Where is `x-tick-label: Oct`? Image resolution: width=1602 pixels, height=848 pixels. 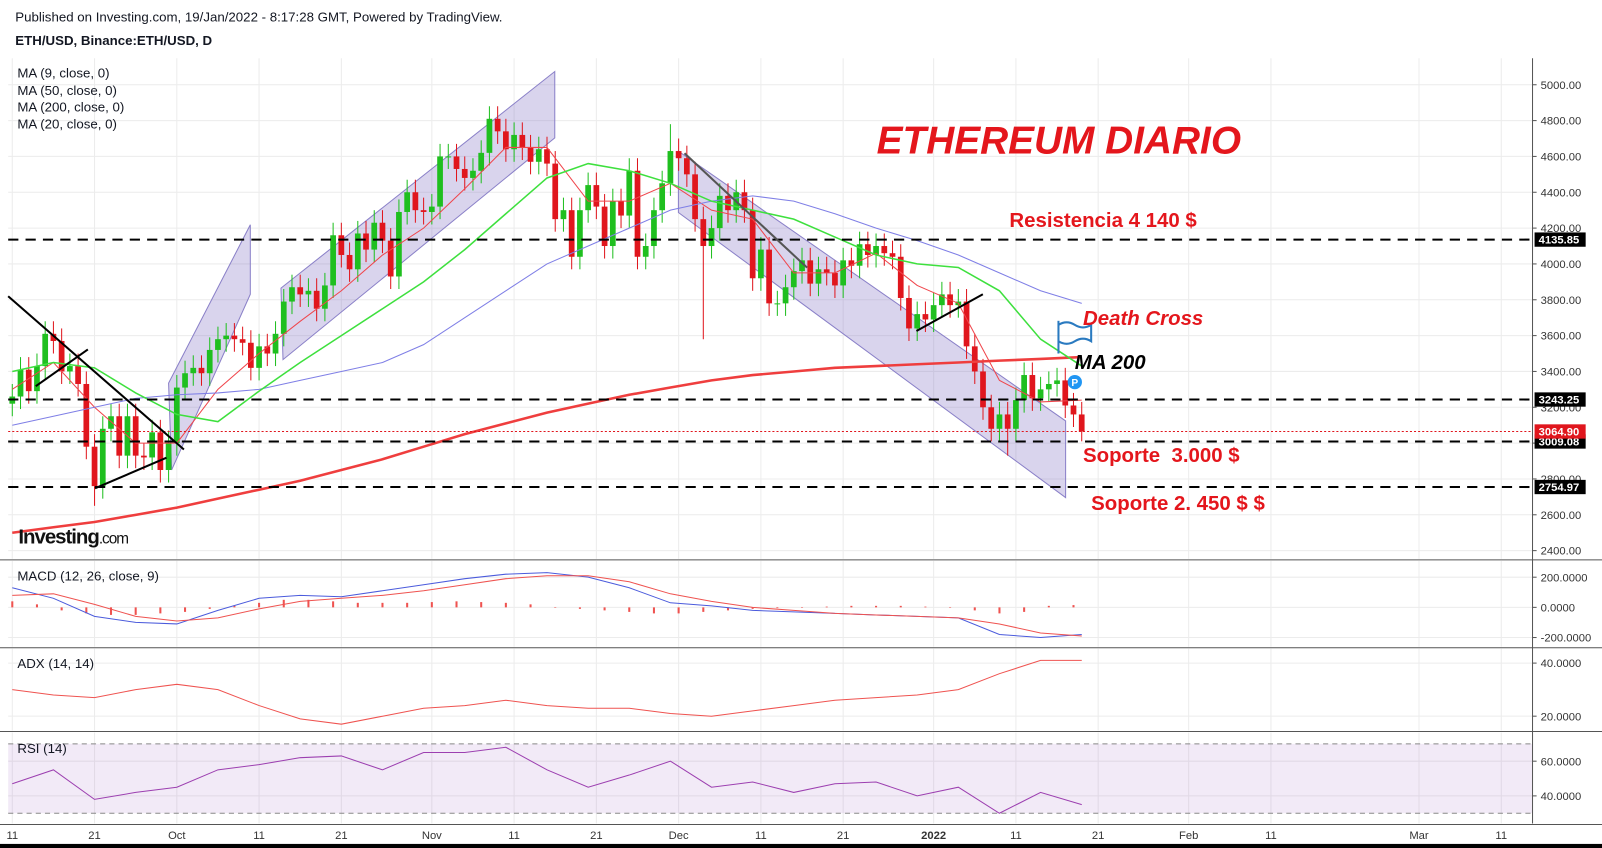 x-tick-label: Oct is located at coordinates (177, 836).